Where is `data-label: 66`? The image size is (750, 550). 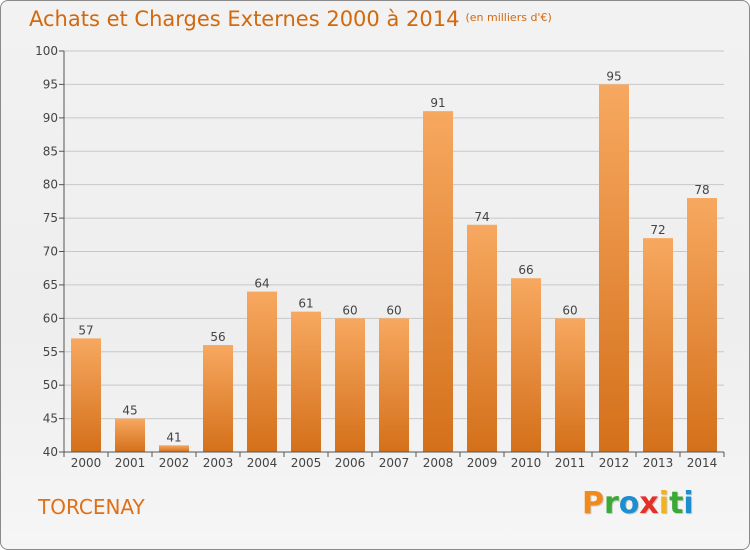 data-label: 66 is located at coordinates (525, 270).